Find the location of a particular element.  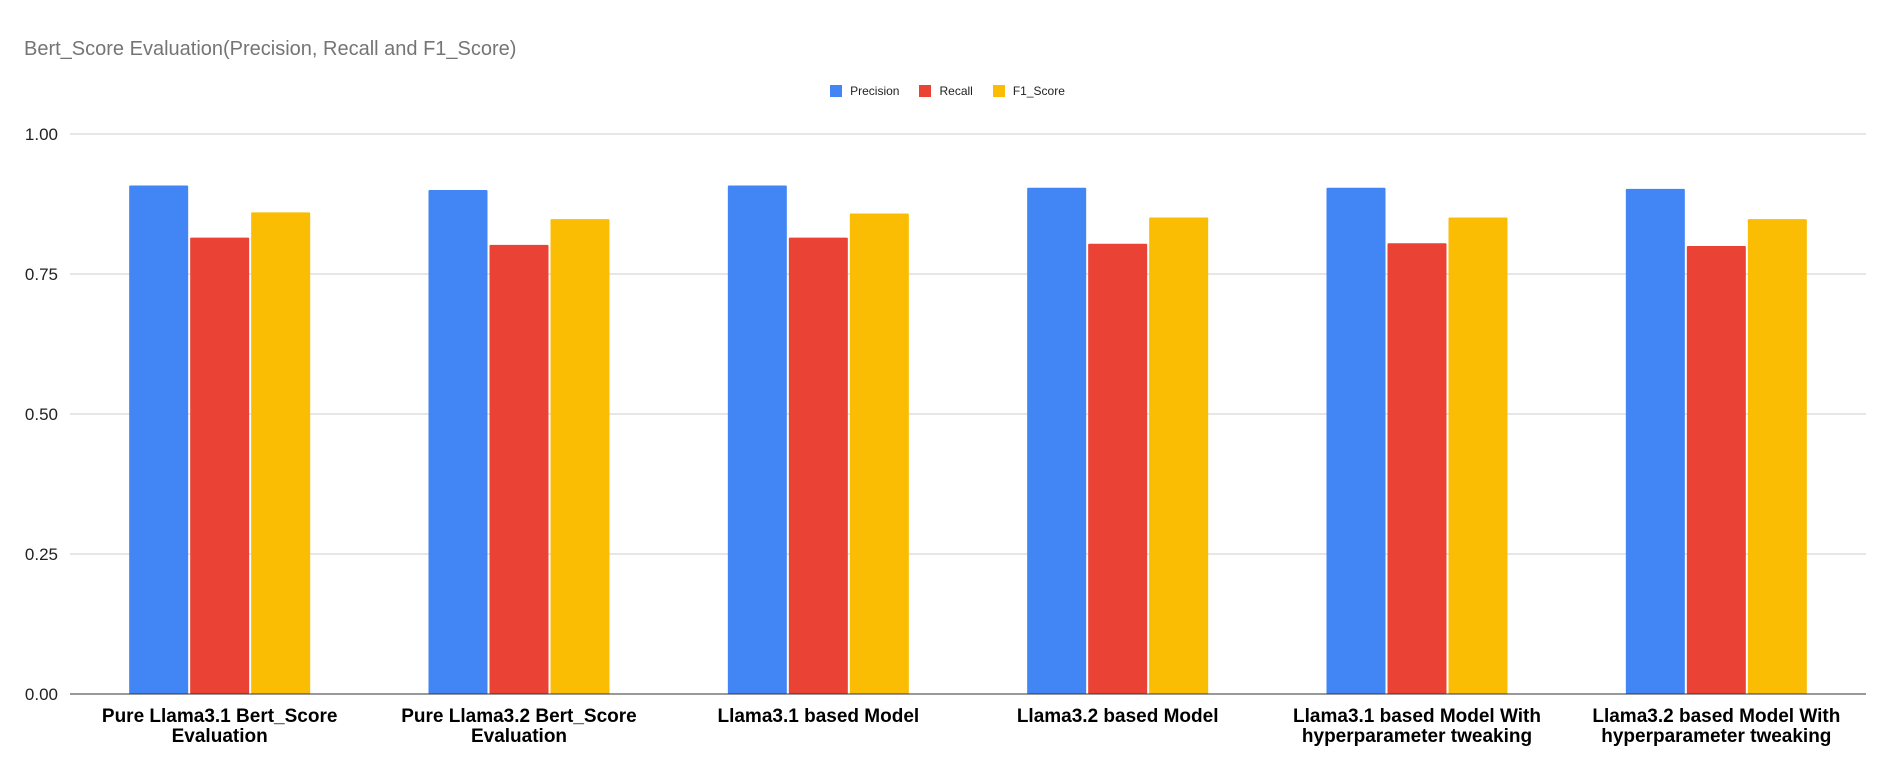

legend-swatch-precision is located at coordinates (836, 91).